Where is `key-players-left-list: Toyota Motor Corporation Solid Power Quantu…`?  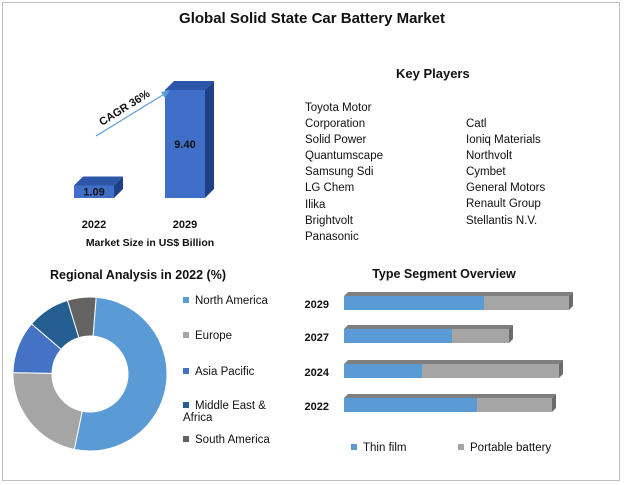
key-players-left-list: Toyota Motor Corporation Solid Power Quantu… is located at coordinates (344, 172).